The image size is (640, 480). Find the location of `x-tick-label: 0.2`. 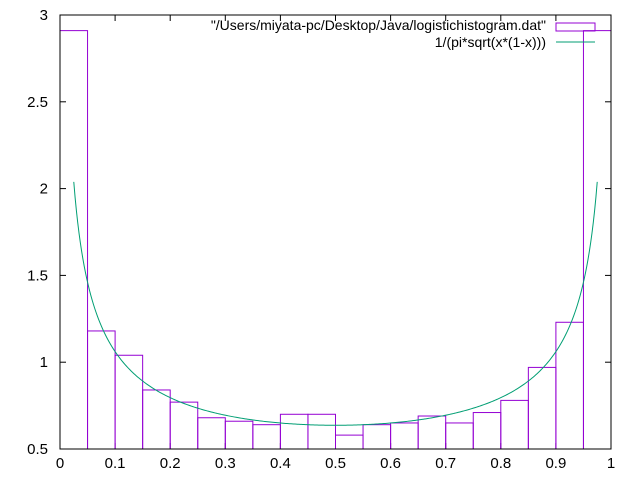

x-tick-label: 0.2 is located at coordinates (170, 463).